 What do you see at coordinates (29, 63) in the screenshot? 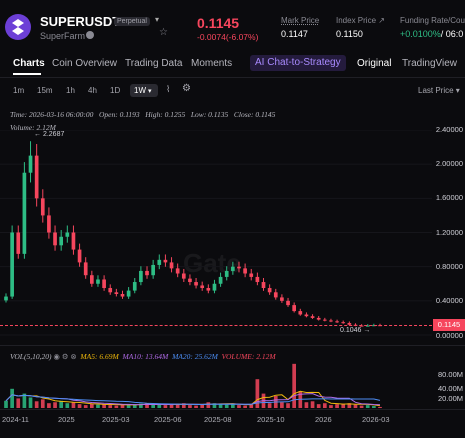
I see `tab-charts: Charts` at bounding box center [29, 63].